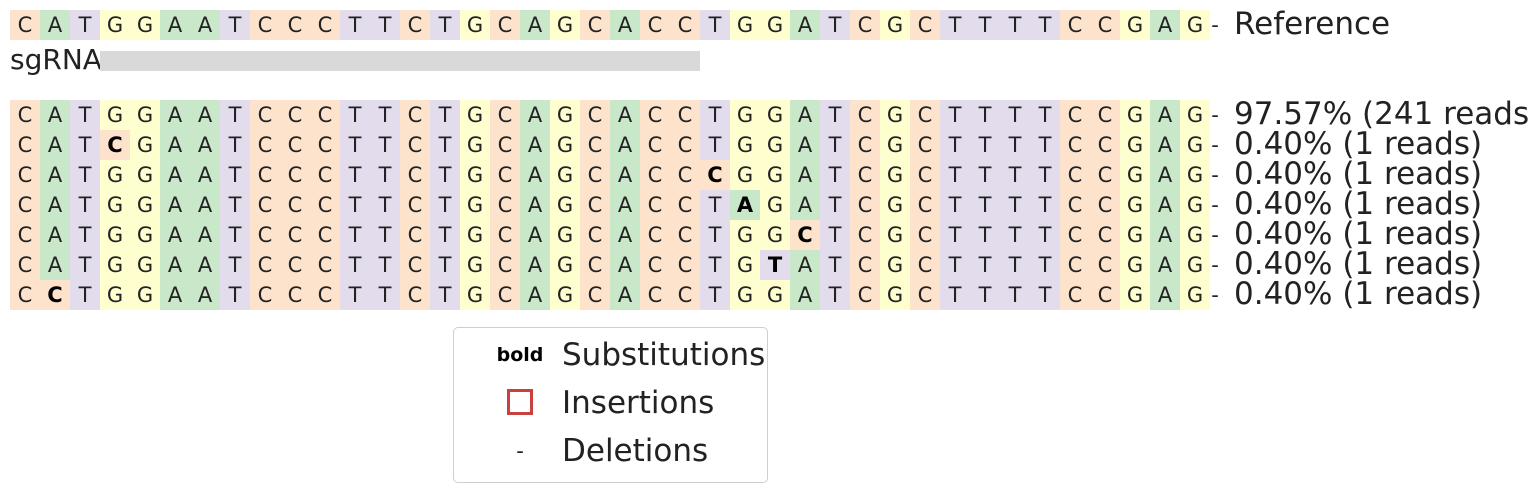  What do you see at coordinates (745, 205) in the screenshot?
I see `substituted-base: A` at bounding box center [745, 205].